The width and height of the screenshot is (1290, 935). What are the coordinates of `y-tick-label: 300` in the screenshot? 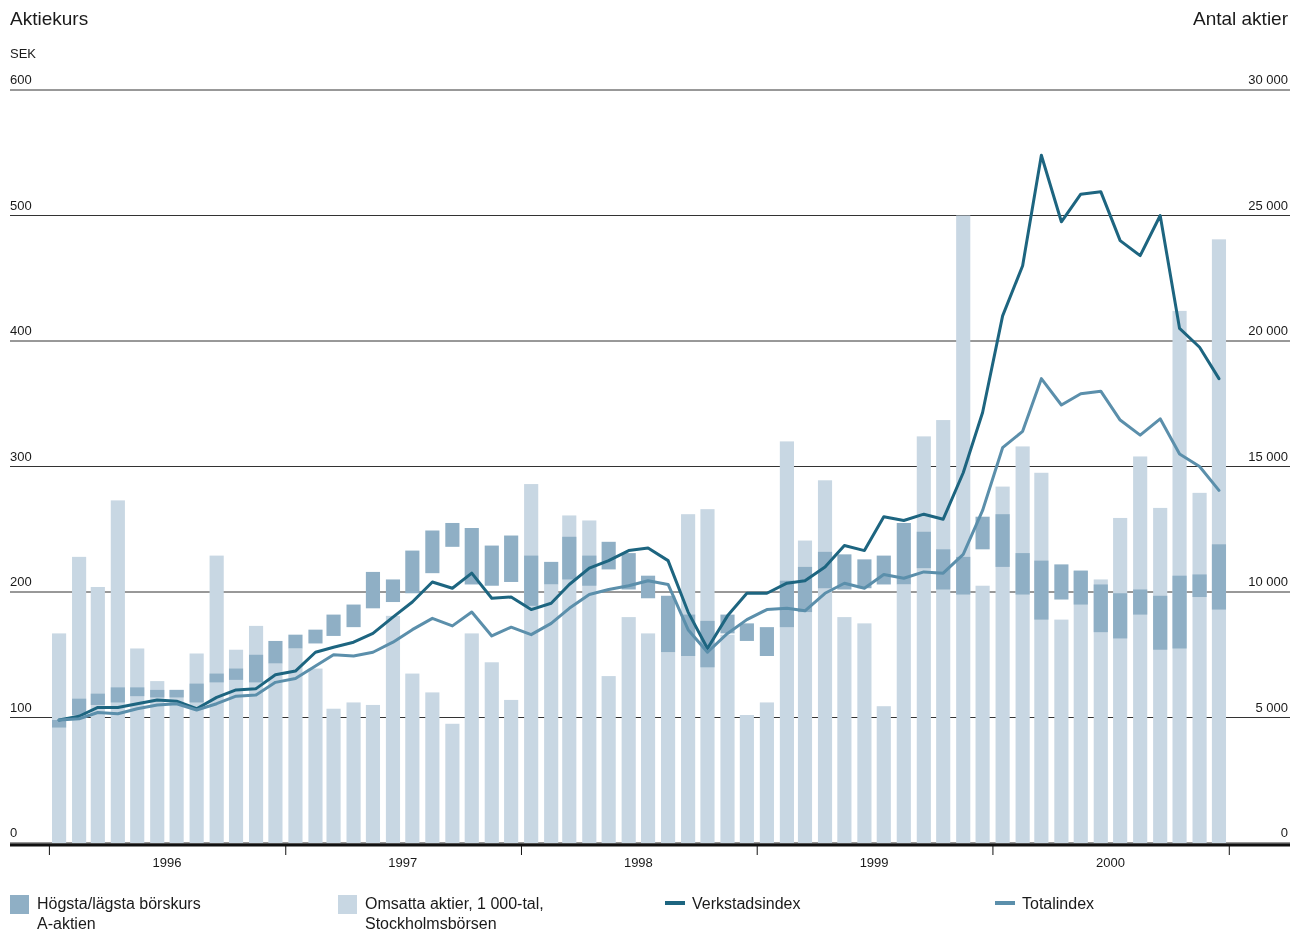 It's located at (21, 456).